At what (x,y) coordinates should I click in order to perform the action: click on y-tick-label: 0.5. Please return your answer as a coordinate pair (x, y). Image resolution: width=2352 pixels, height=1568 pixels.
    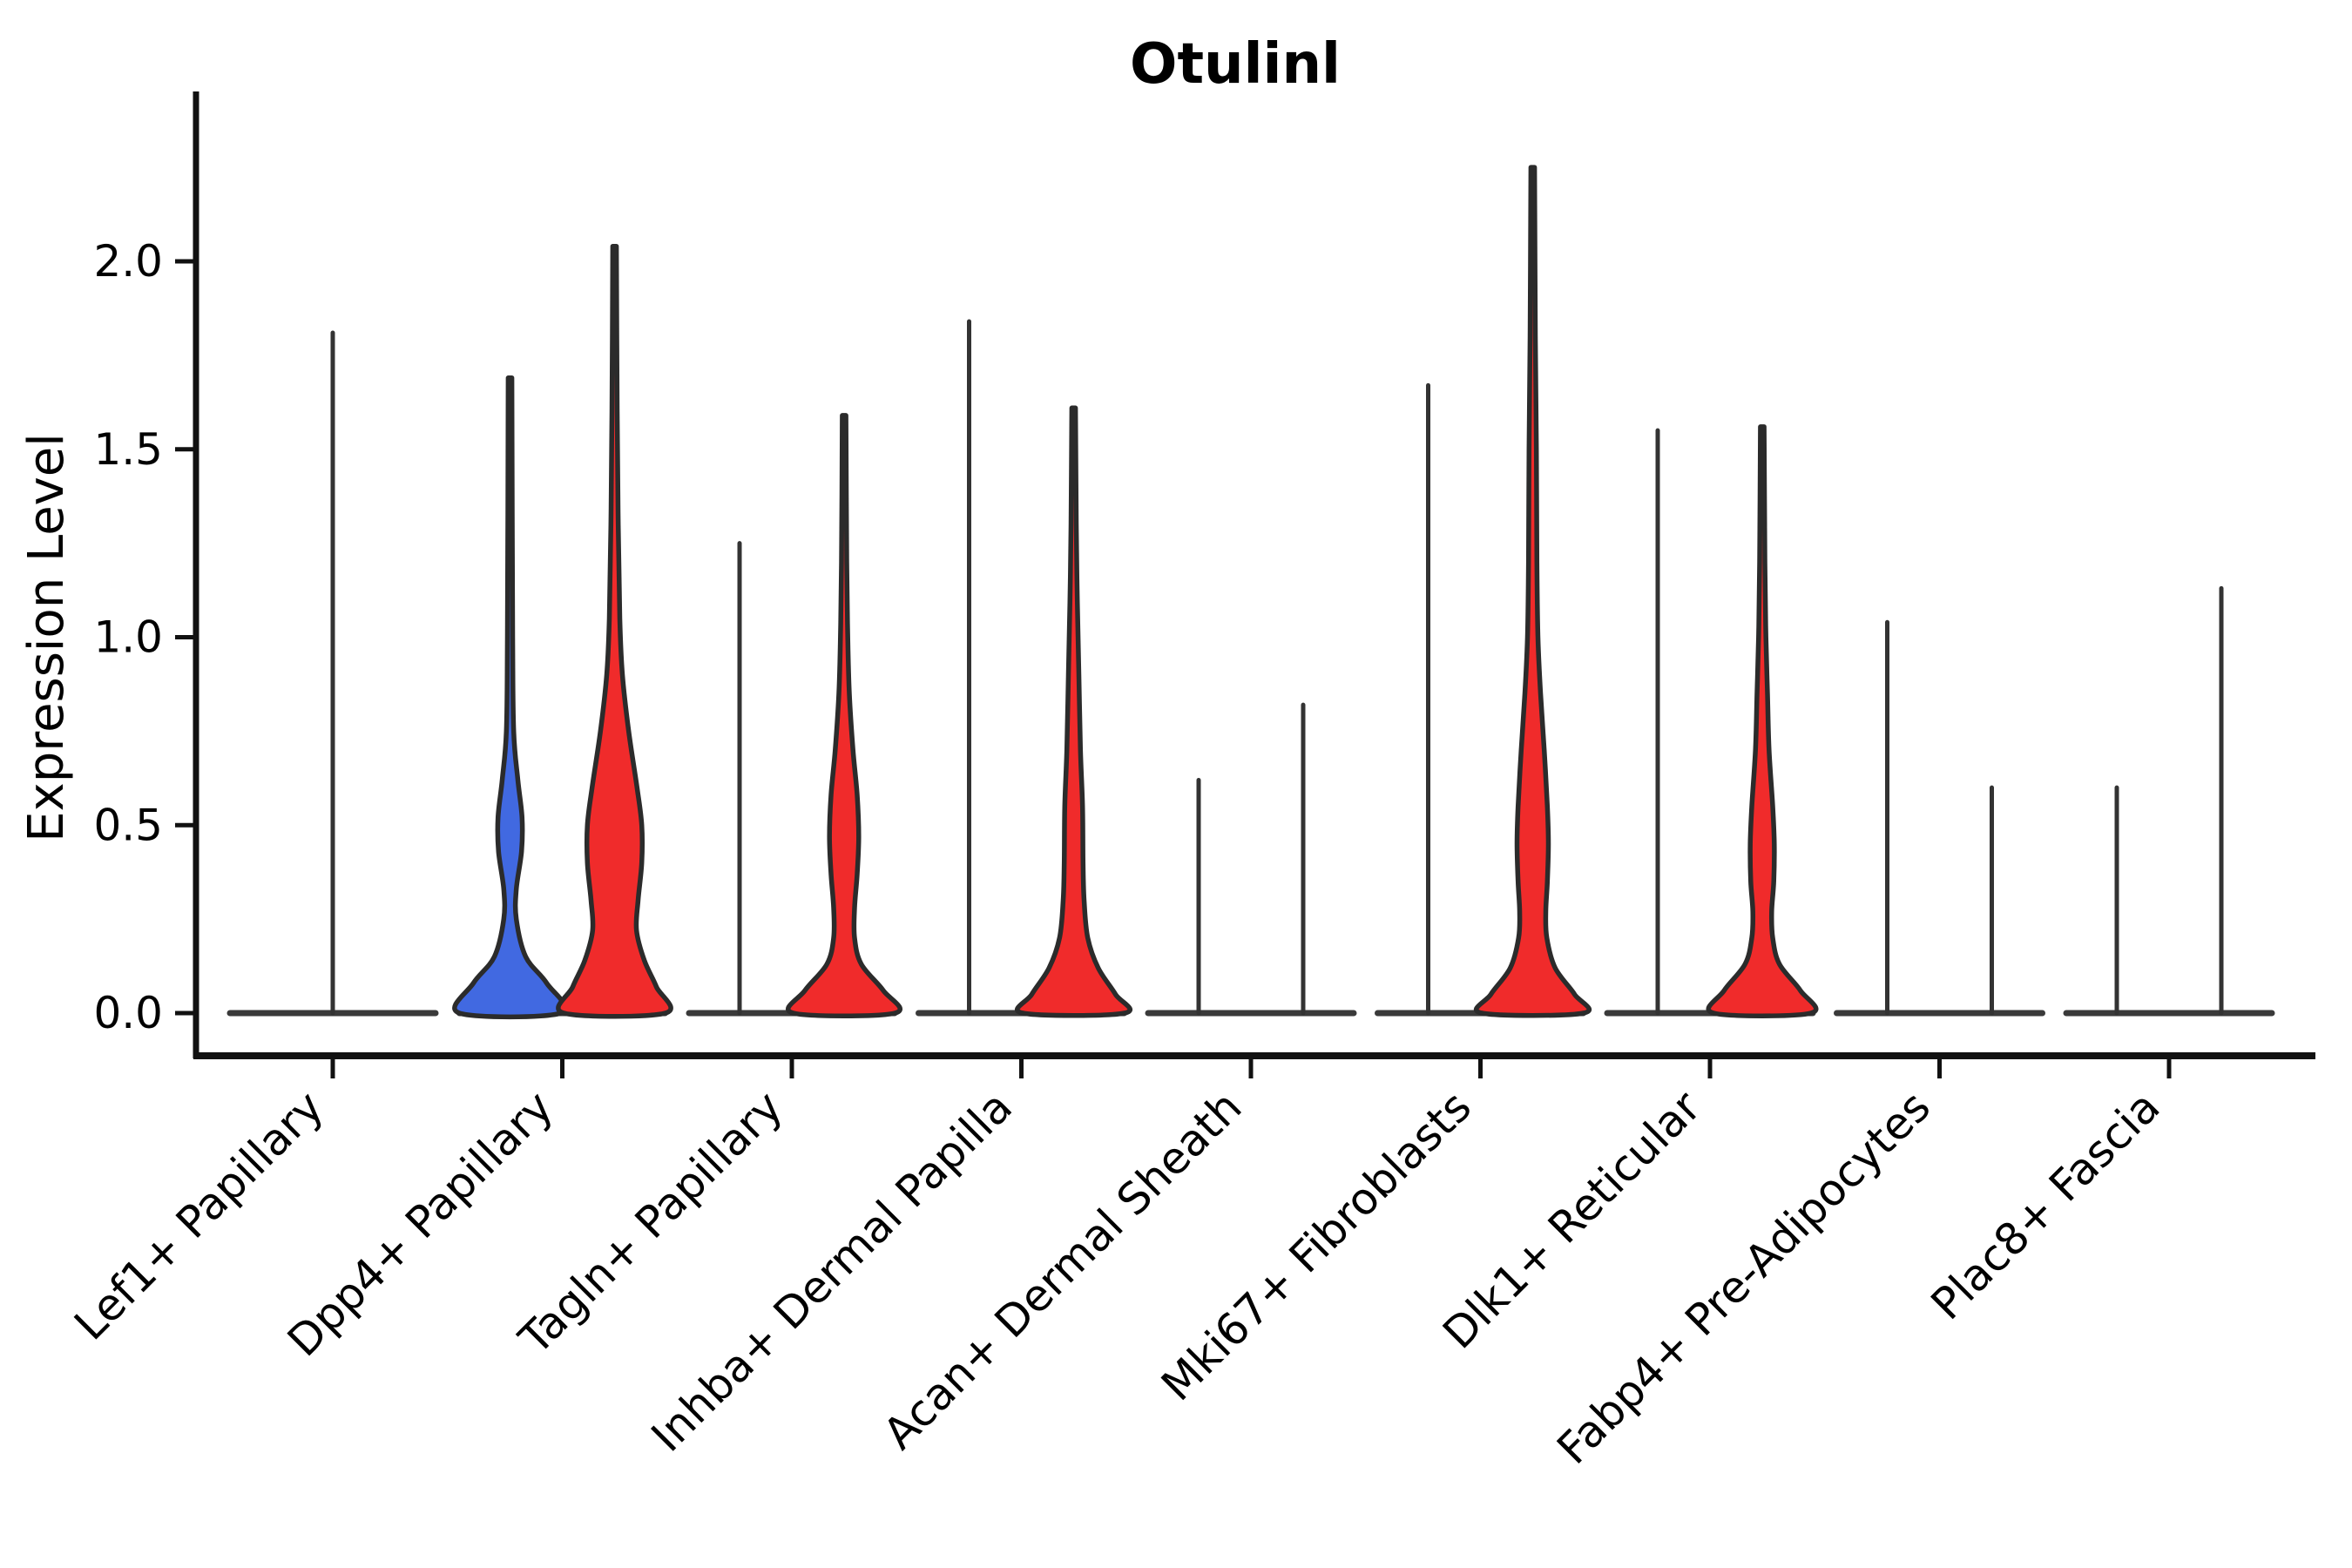
    Looking at the image, I should click on (128, 825).